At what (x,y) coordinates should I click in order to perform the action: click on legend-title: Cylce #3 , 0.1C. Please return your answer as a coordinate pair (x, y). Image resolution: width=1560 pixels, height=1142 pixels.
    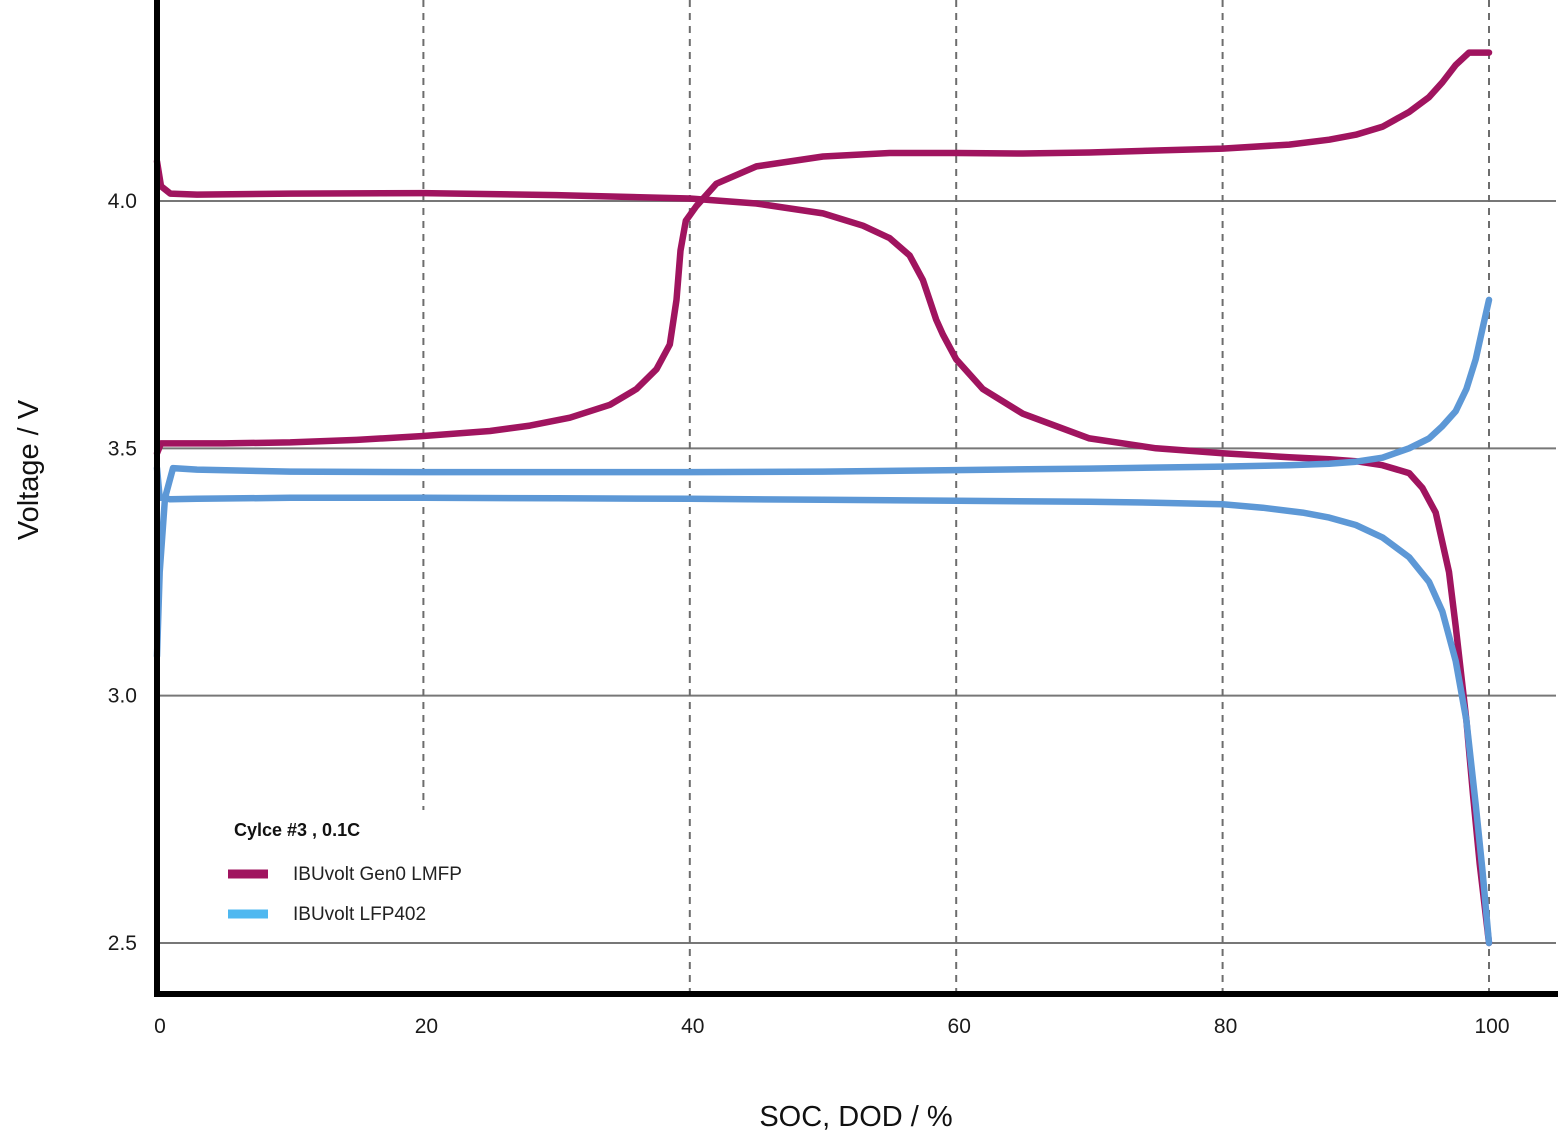
    Looking at the image, I should click on (297, 830).